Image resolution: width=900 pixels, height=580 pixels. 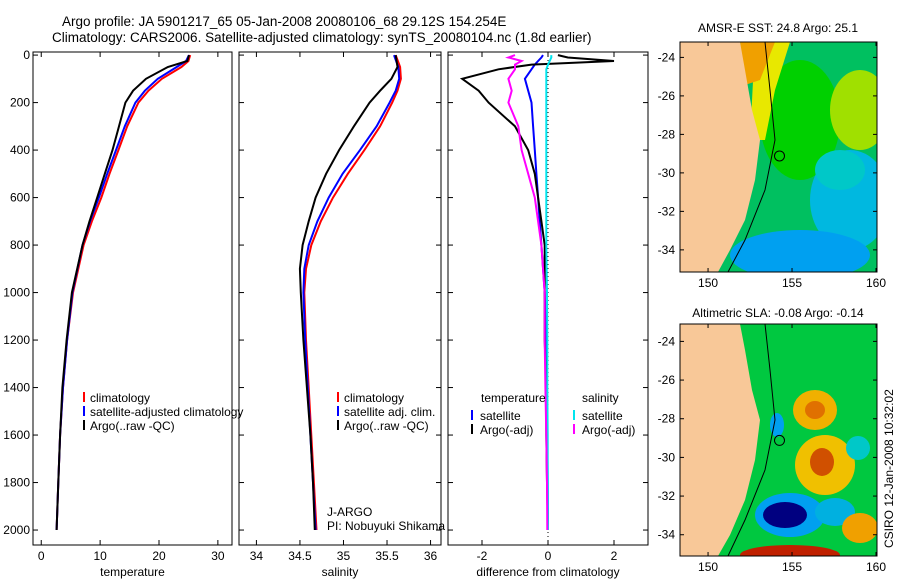 What do you see at coordinates (778, 28) in the screenshot?
I see `sst-map-title: AMSR-E SST: 24.8 Argo: 25.1` at bounding box center [778, 28].